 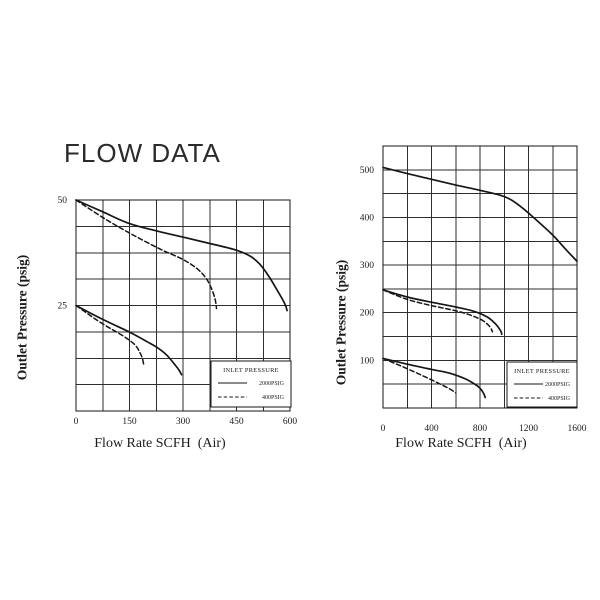 I want to click on y-tick-label: 25, so click(x=63, y=307).